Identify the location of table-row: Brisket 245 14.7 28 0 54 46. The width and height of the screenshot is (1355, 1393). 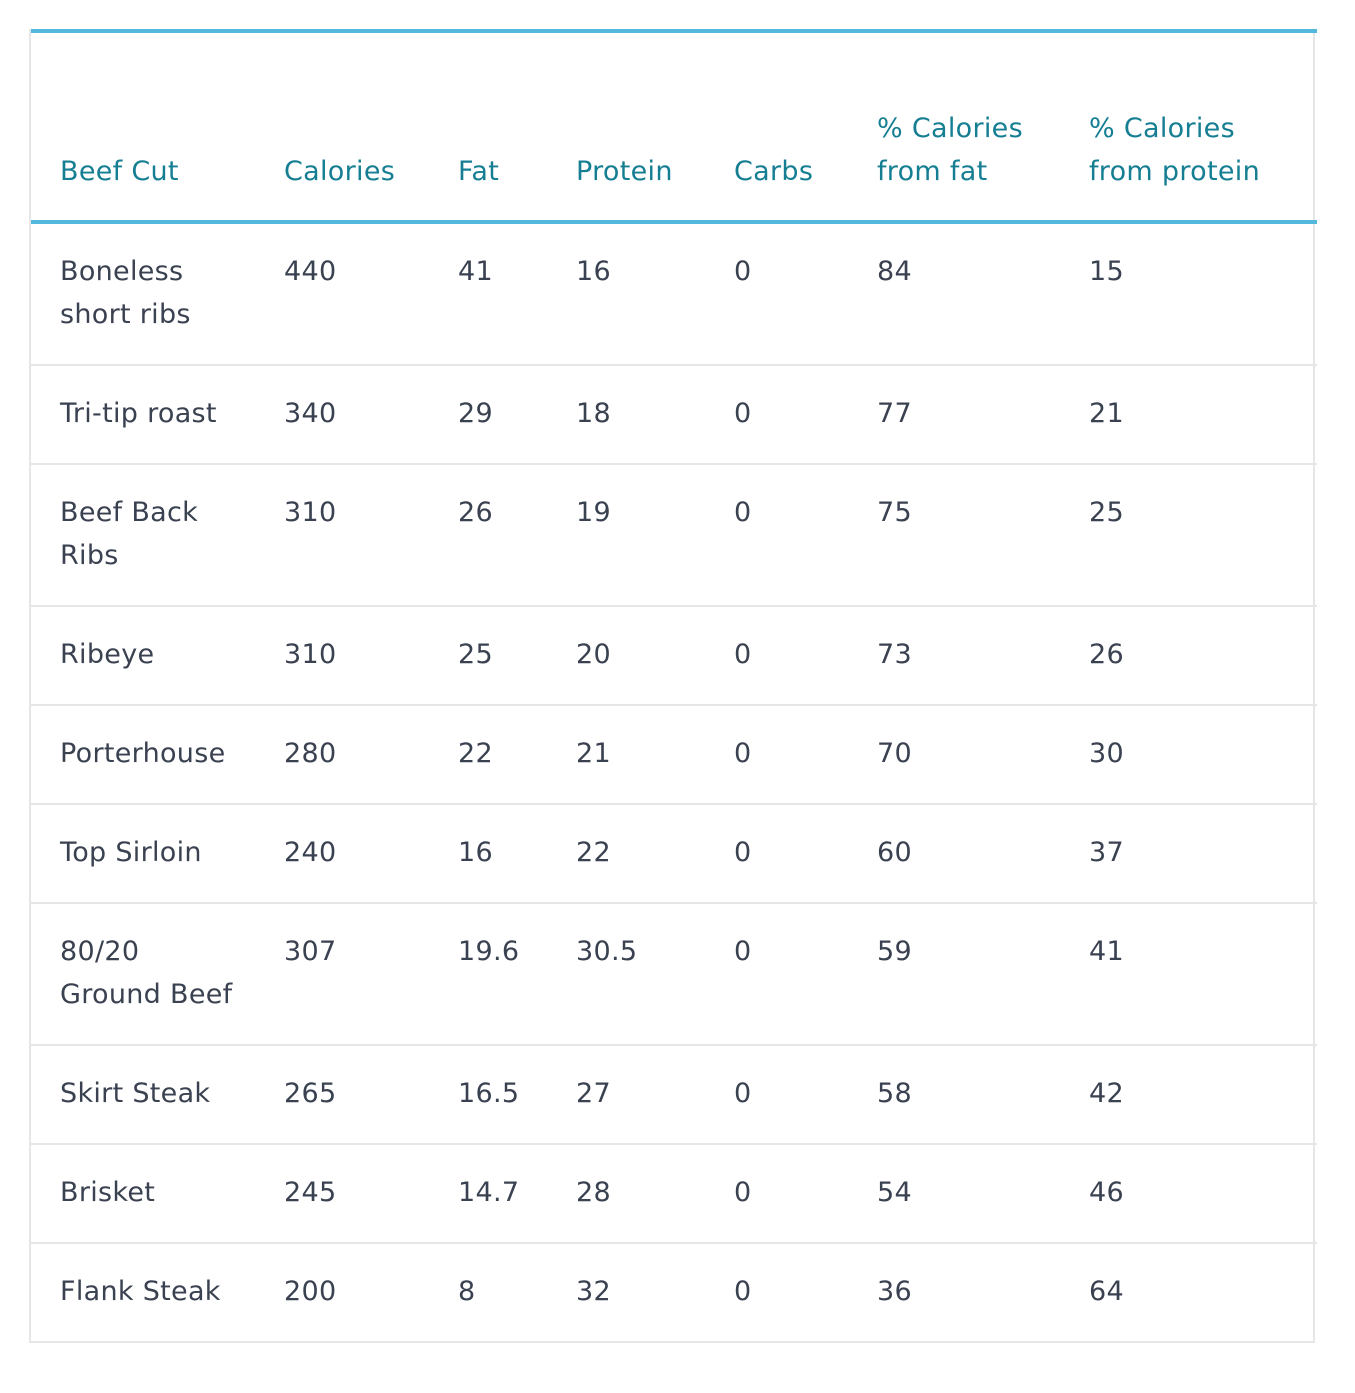
(674, 1193).